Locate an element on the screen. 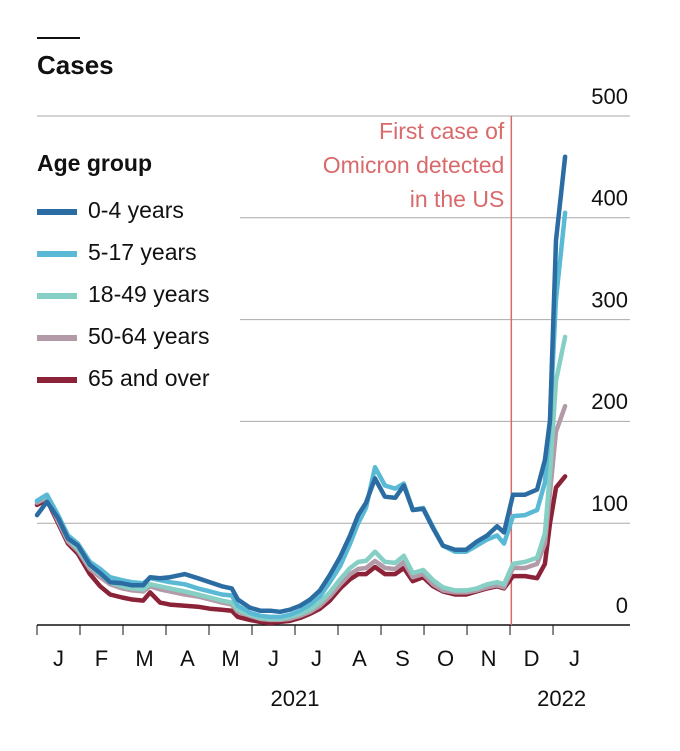  legend-background is located at coordinates (134, 286).